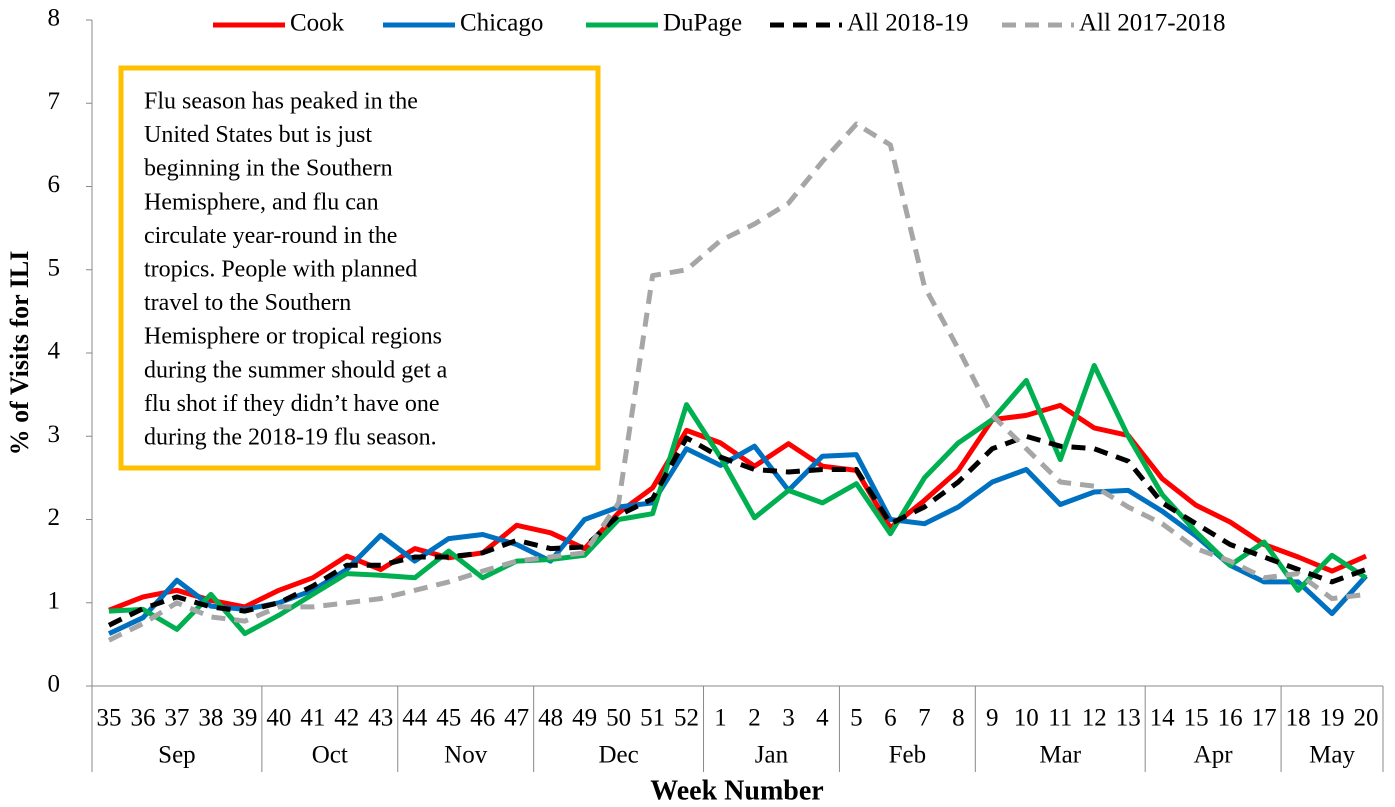  I want to click on x-tick-label: 3, so click(788, 718).